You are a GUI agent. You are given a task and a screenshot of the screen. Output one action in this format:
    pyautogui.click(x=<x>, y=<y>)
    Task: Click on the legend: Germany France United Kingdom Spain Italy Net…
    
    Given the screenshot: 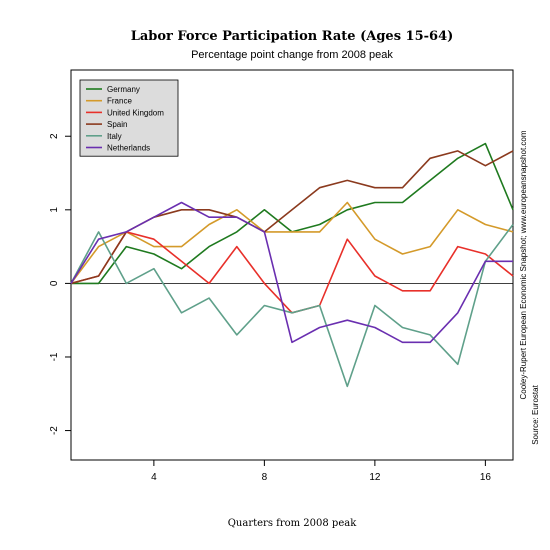 What is the action you would take?
    pyautogui.click(x=129, y=118)
    